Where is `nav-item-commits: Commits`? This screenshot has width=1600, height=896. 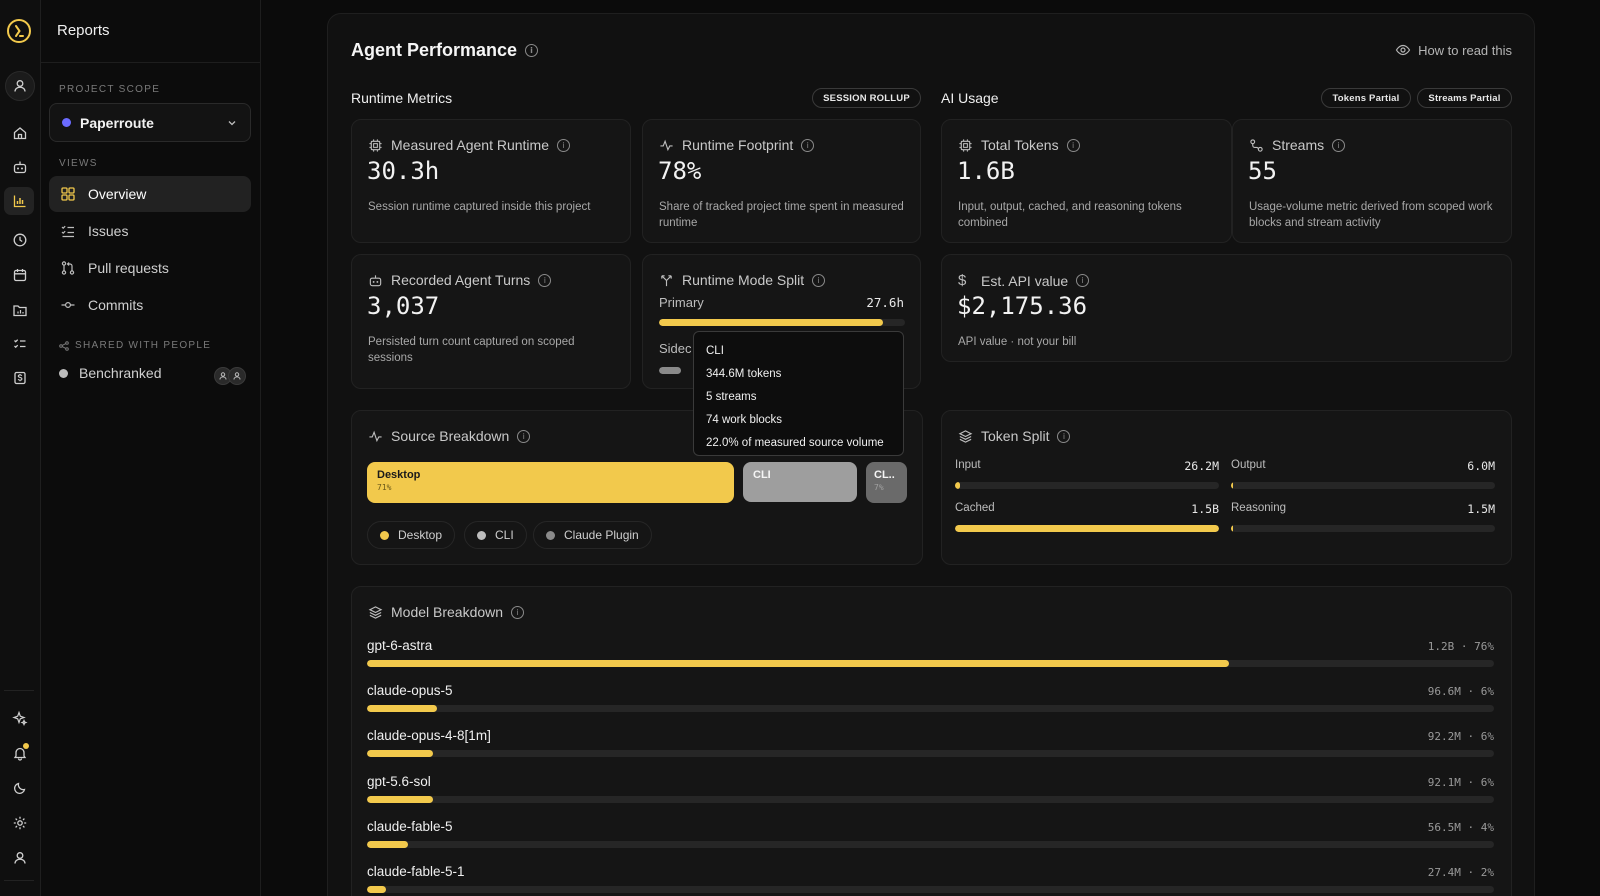
nav-item-commits: Commits is located at coordinates (150, 305).